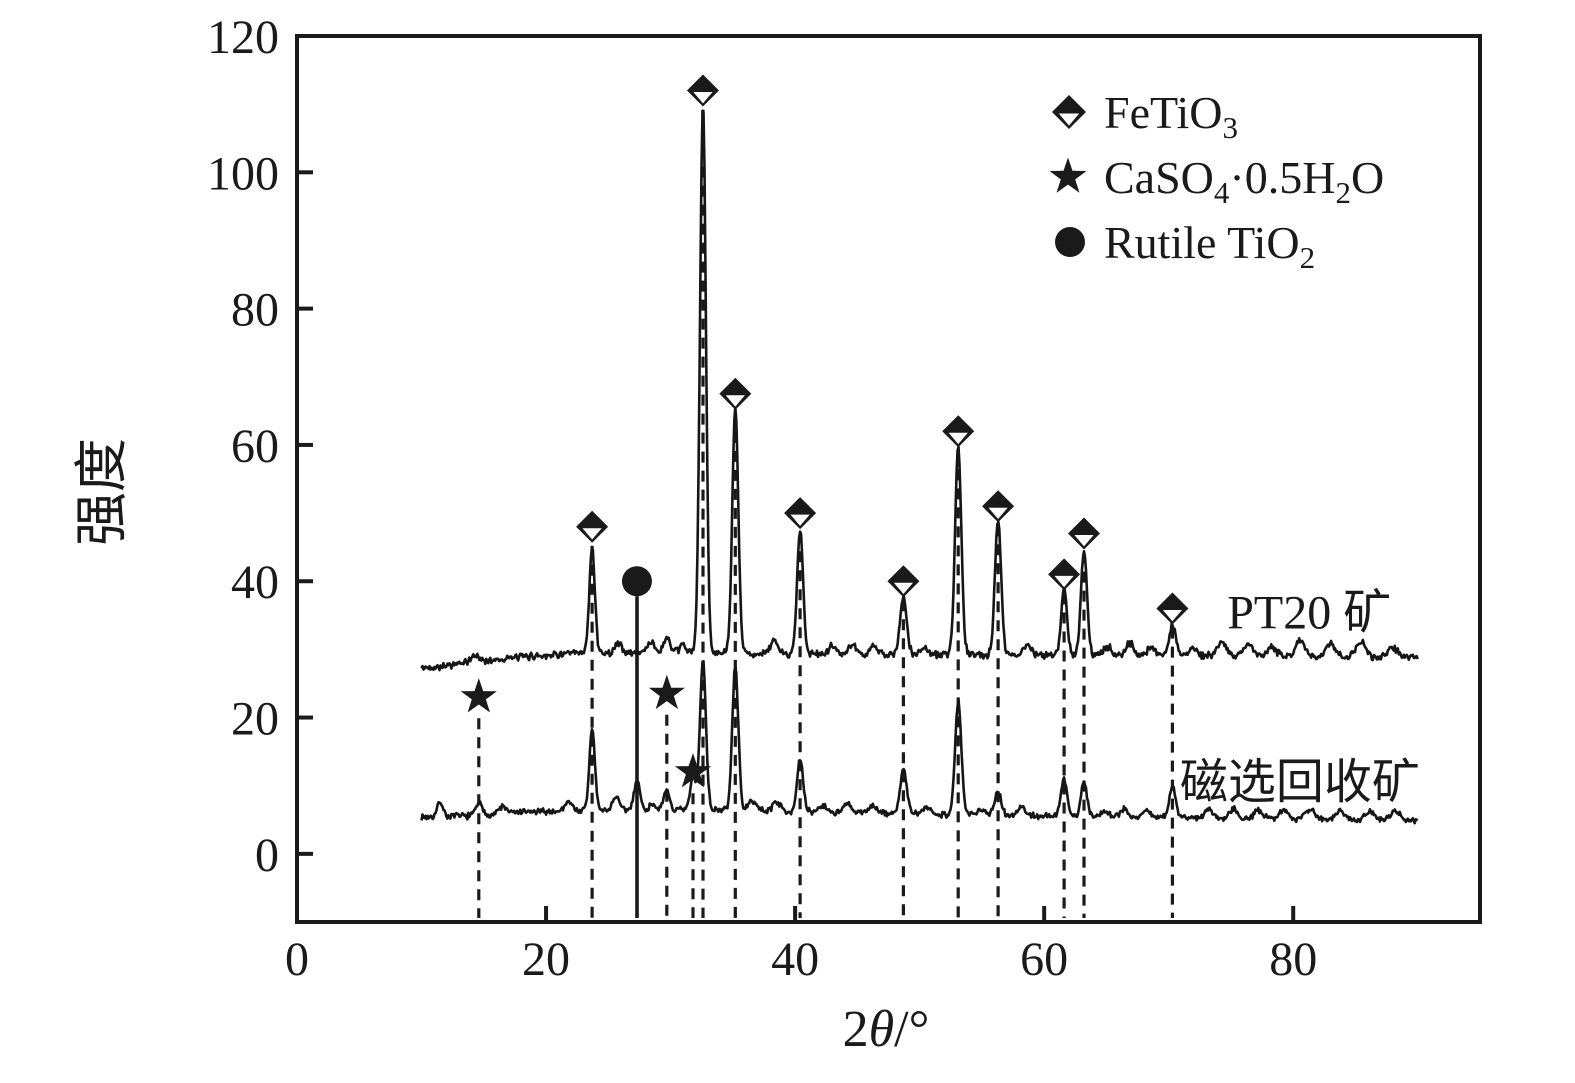  Describe the element at coordinates (1171, 116) in the screenshot. I see `legend-label: FeTiO3​` at that location.